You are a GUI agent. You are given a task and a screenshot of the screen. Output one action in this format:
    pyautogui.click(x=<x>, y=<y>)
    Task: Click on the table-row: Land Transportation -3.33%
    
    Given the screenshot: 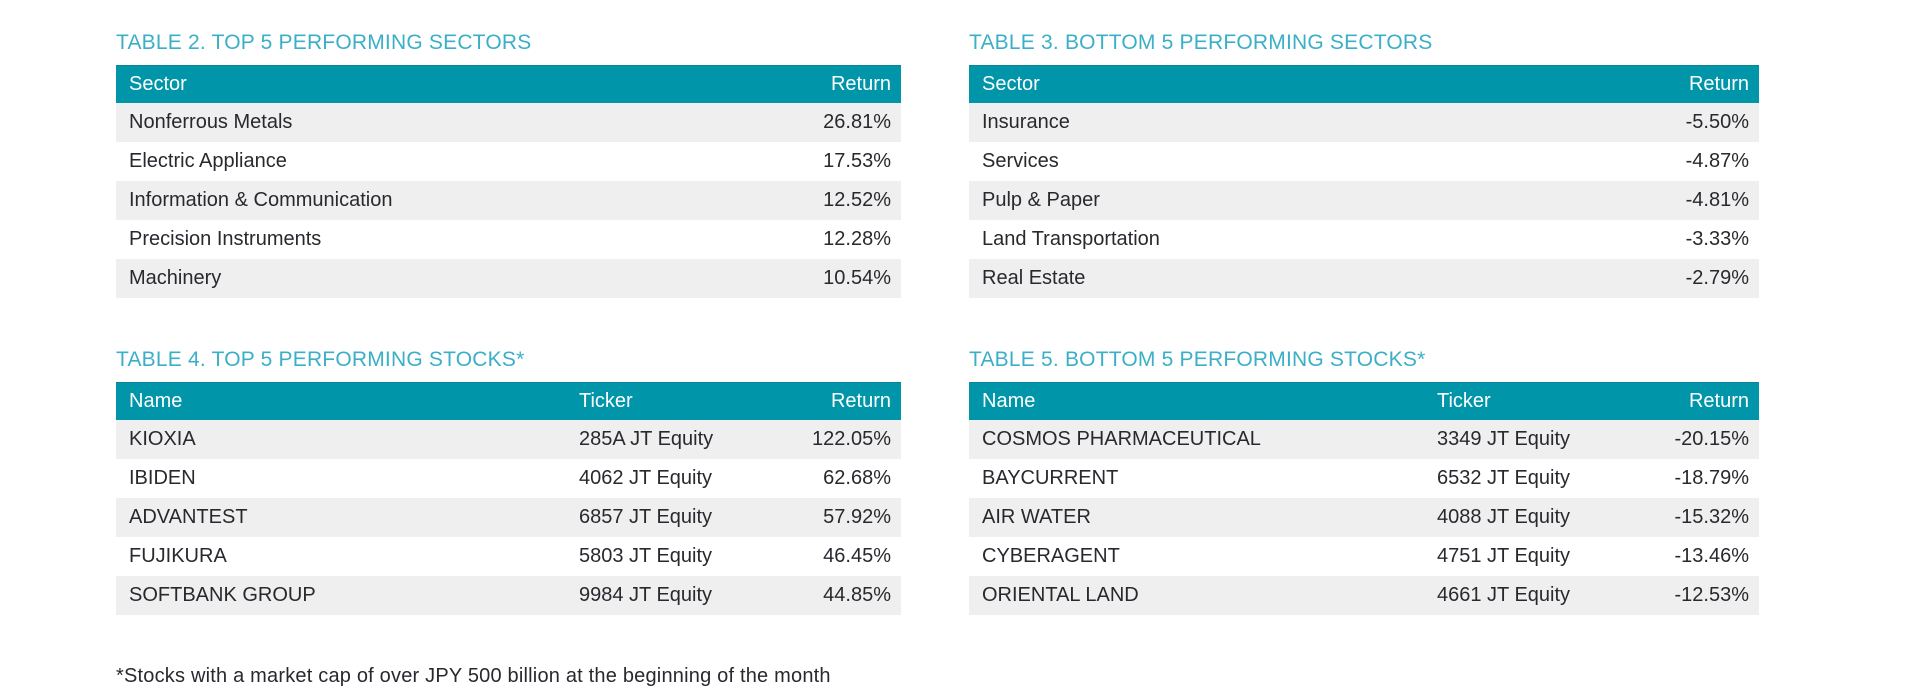 What is the action you would take?
    pyautogui.click(x=1364, y=239)
    